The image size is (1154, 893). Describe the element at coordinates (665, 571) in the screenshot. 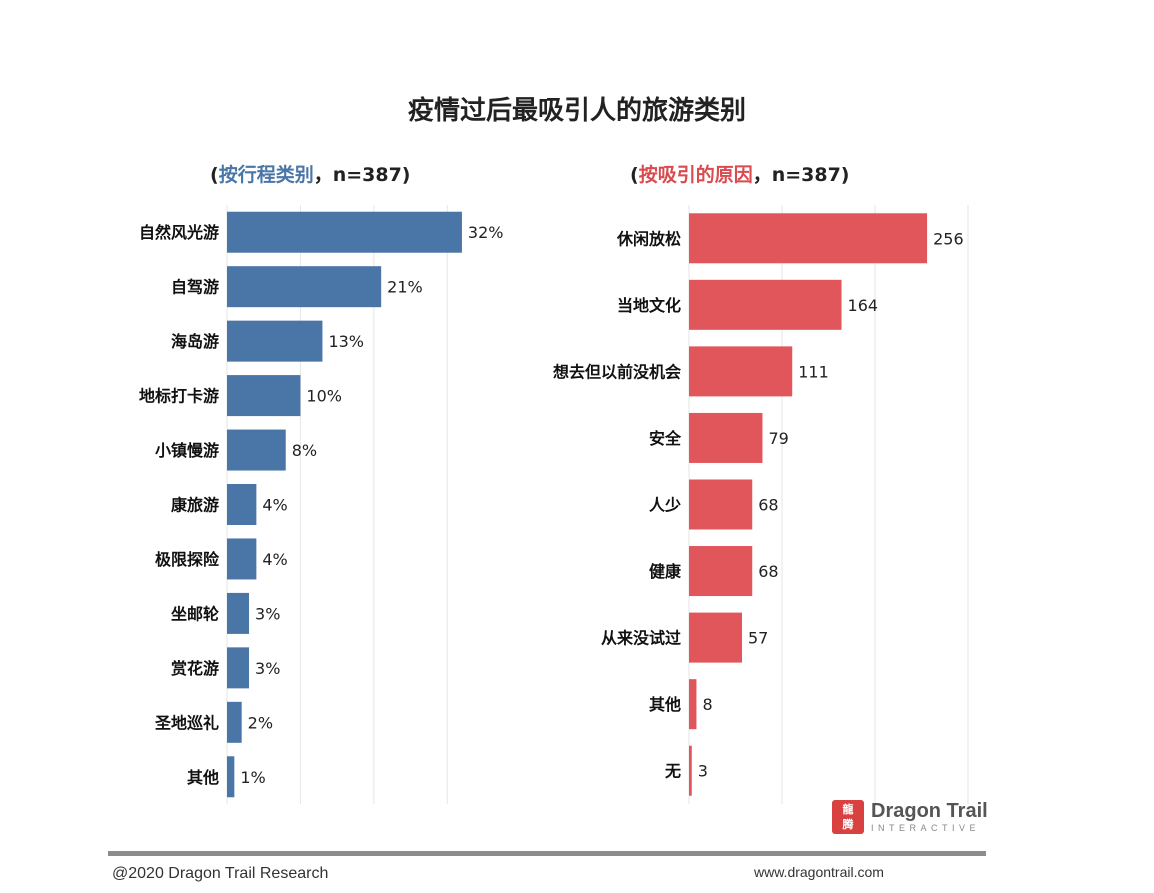

I see `right-category-label: 健康` at that location.